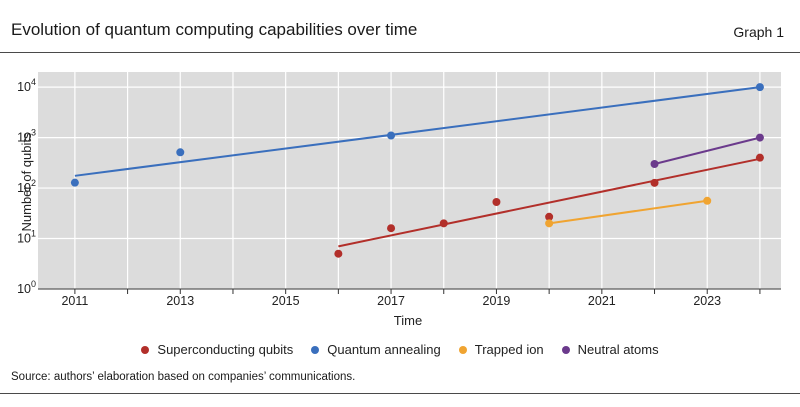 Image resolution: width=800 pixels, height=407 pixels. What do you see at coordinates (618, 349) in the screenshot?
I see `legend-label: Neutral atoms` at bounding box center [618, 349].